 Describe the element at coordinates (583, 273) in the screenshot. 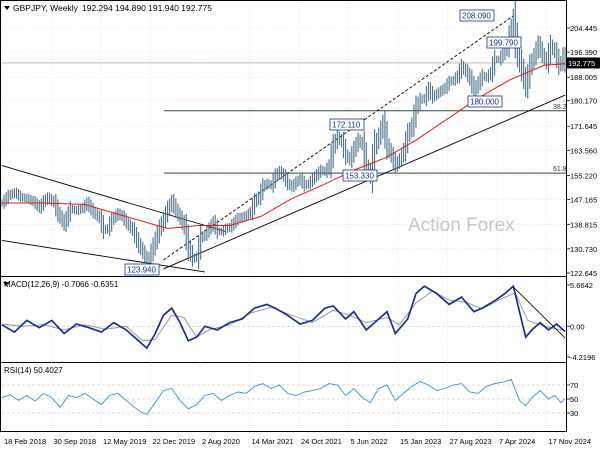

I see `y-tick-label: 122.645` at that location.